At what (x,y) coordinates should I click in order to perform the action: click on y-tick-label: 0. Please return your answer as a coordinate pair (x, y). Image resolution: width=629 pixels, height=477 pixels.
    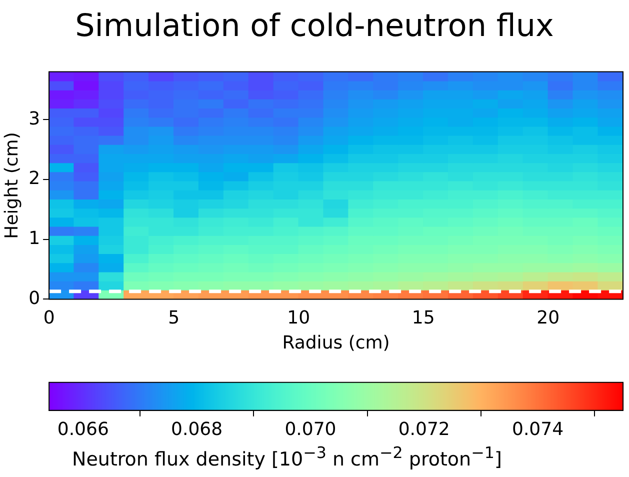
    Looking at the image, I should click on (34, 298).